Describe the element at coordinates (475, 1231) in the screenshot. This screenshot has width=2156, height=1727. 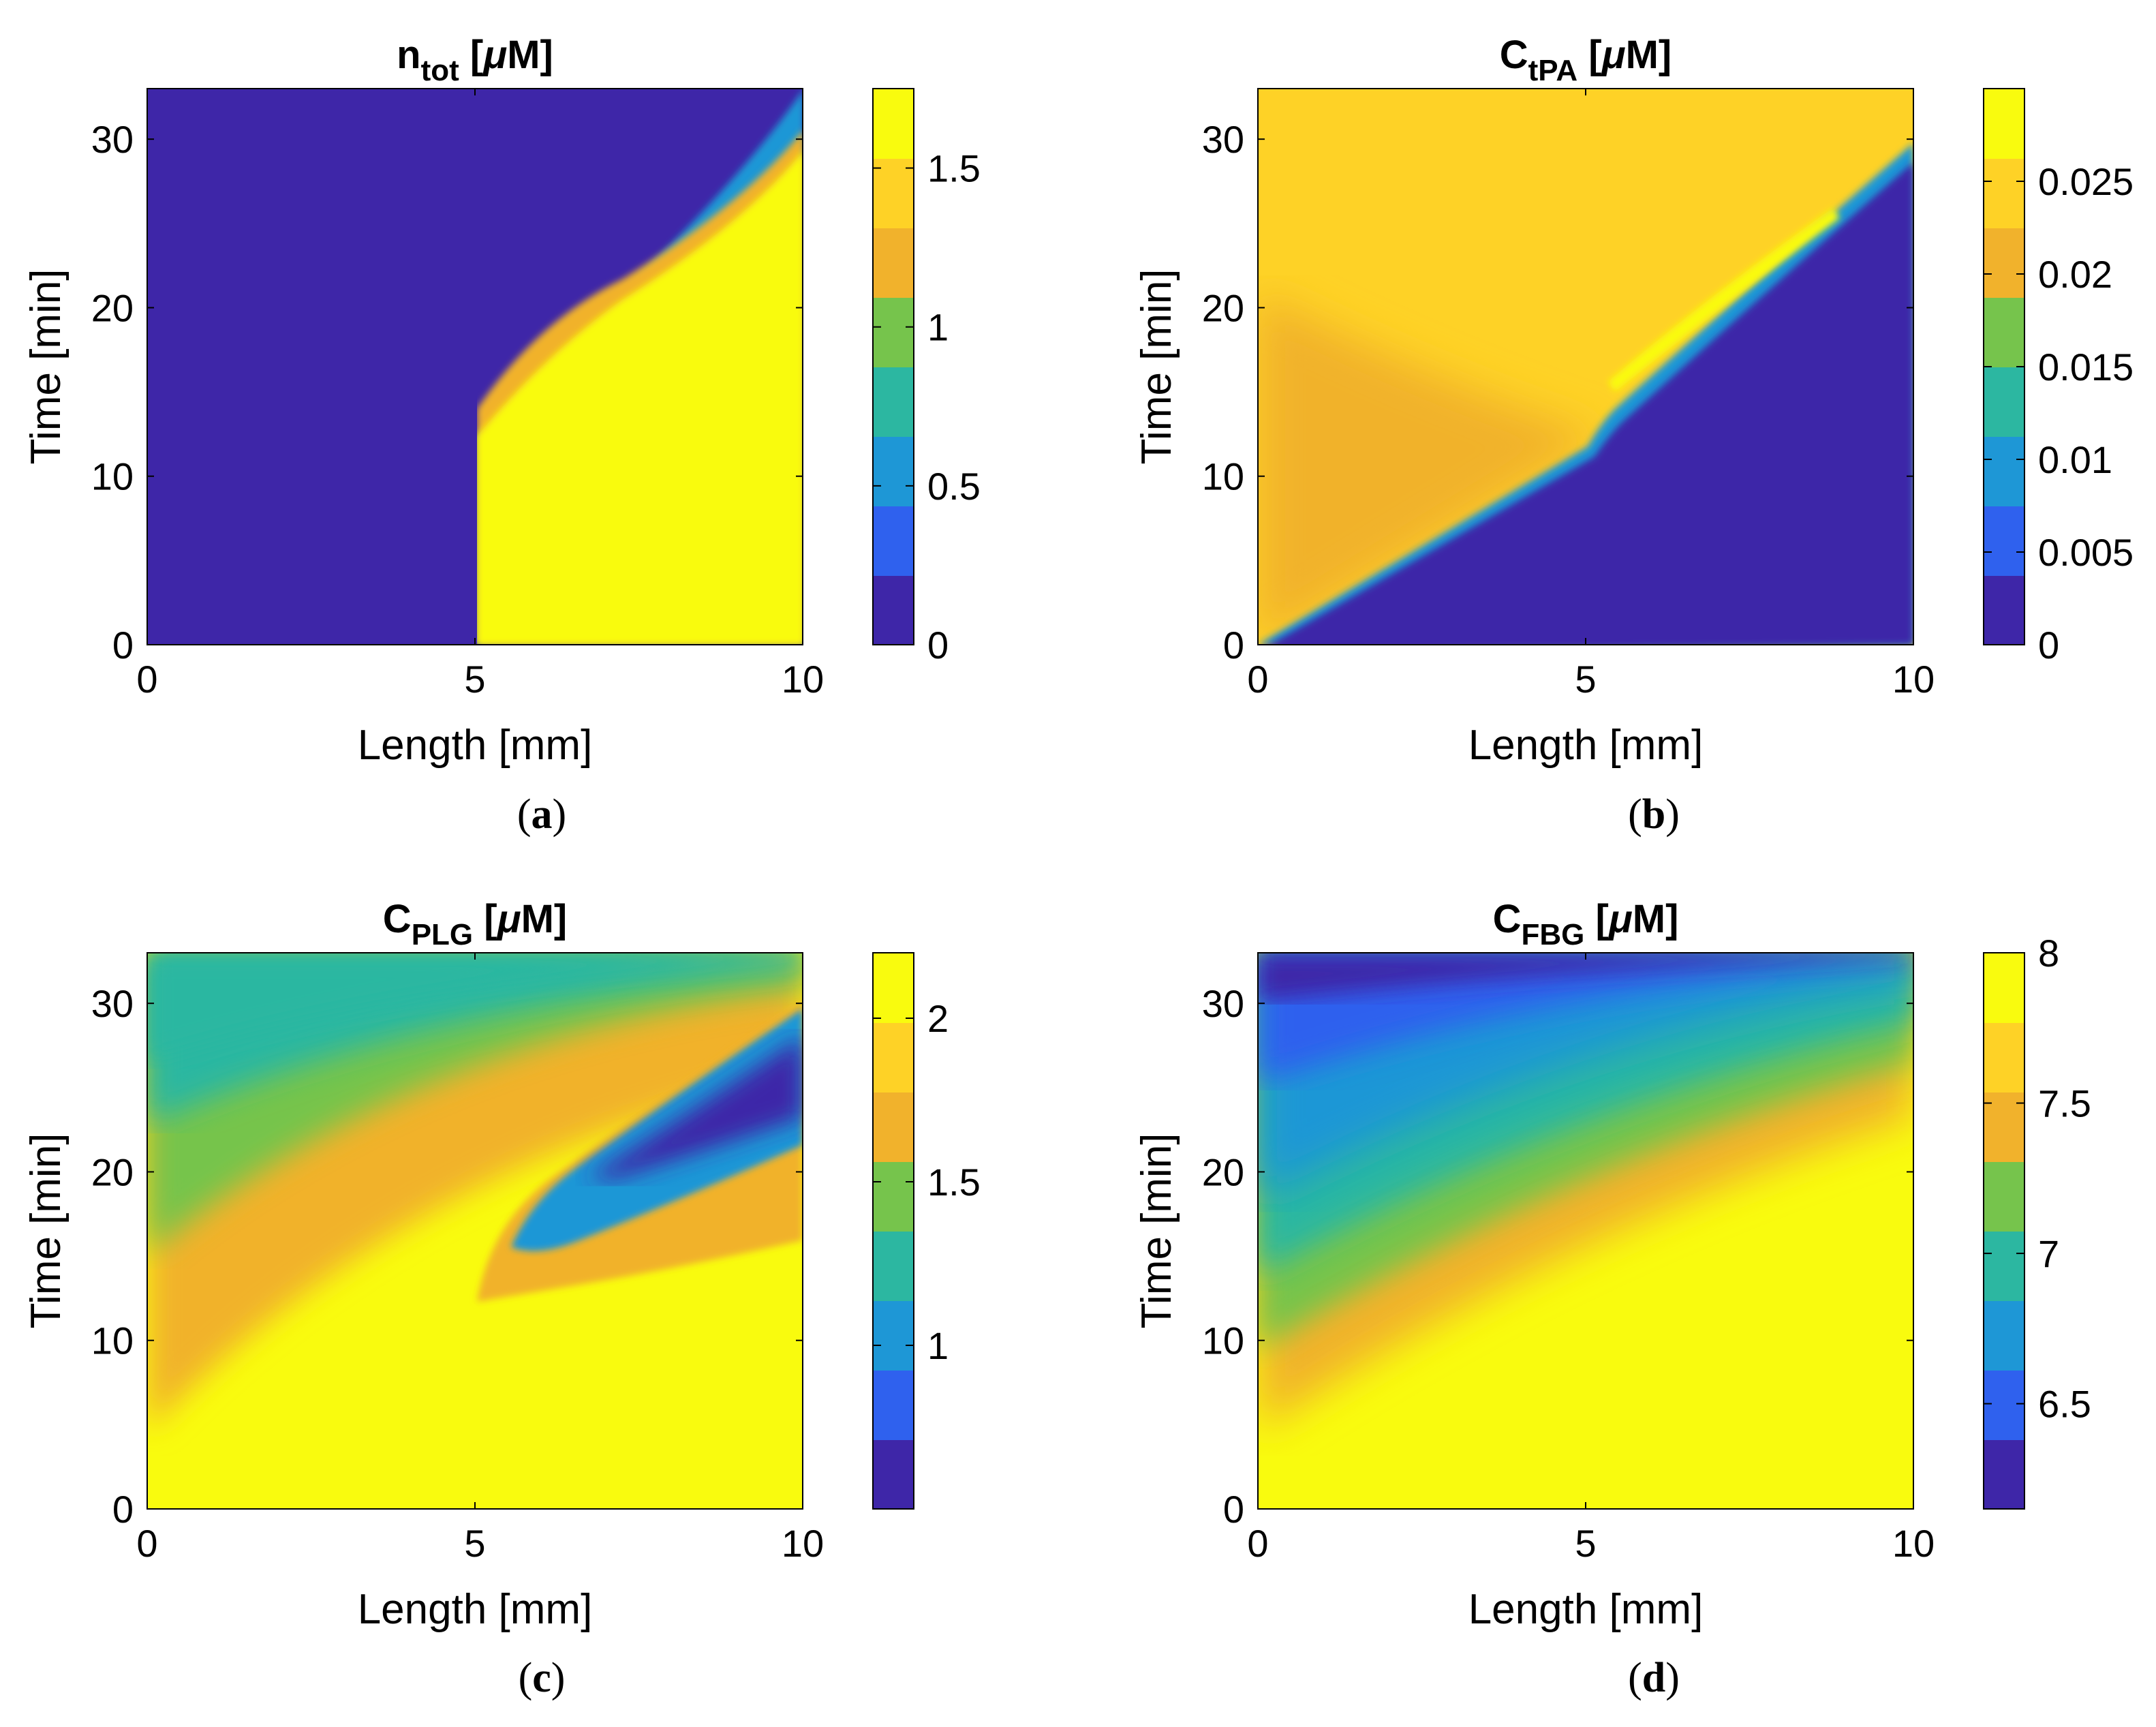
I see `heatmap-c` at that location.